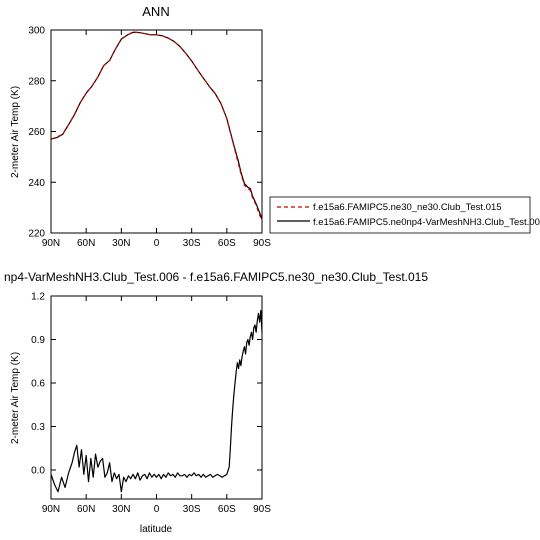 The width and height of the screenshot is (540, 540). Describe the element at coordinates (192, 509) in the screenshot. I see `bottom-x-tick-label: 30S` at that location.